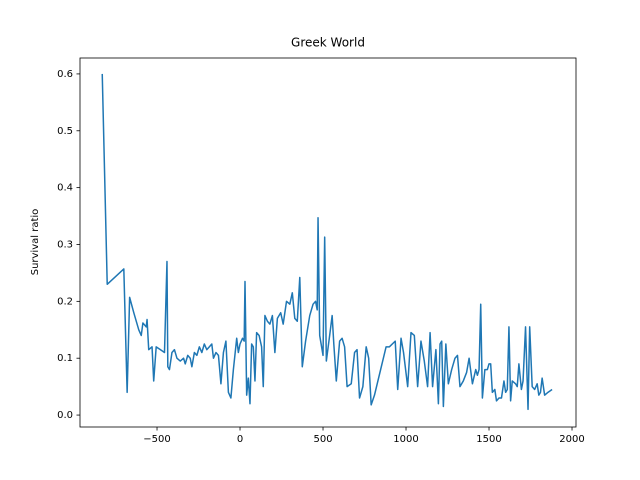 The height and width of the screenshot is (480, 640). What do you see at coordinates (405, 439) in the screenshot?
I see `x-tick-label: 1000` at bounding box center [405, 439].